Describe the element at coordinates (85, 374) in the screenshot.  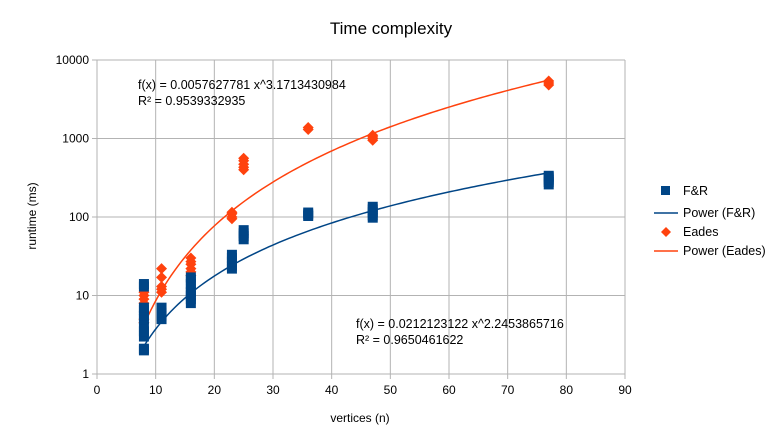
I see `y-tick-label: 1` at that location.